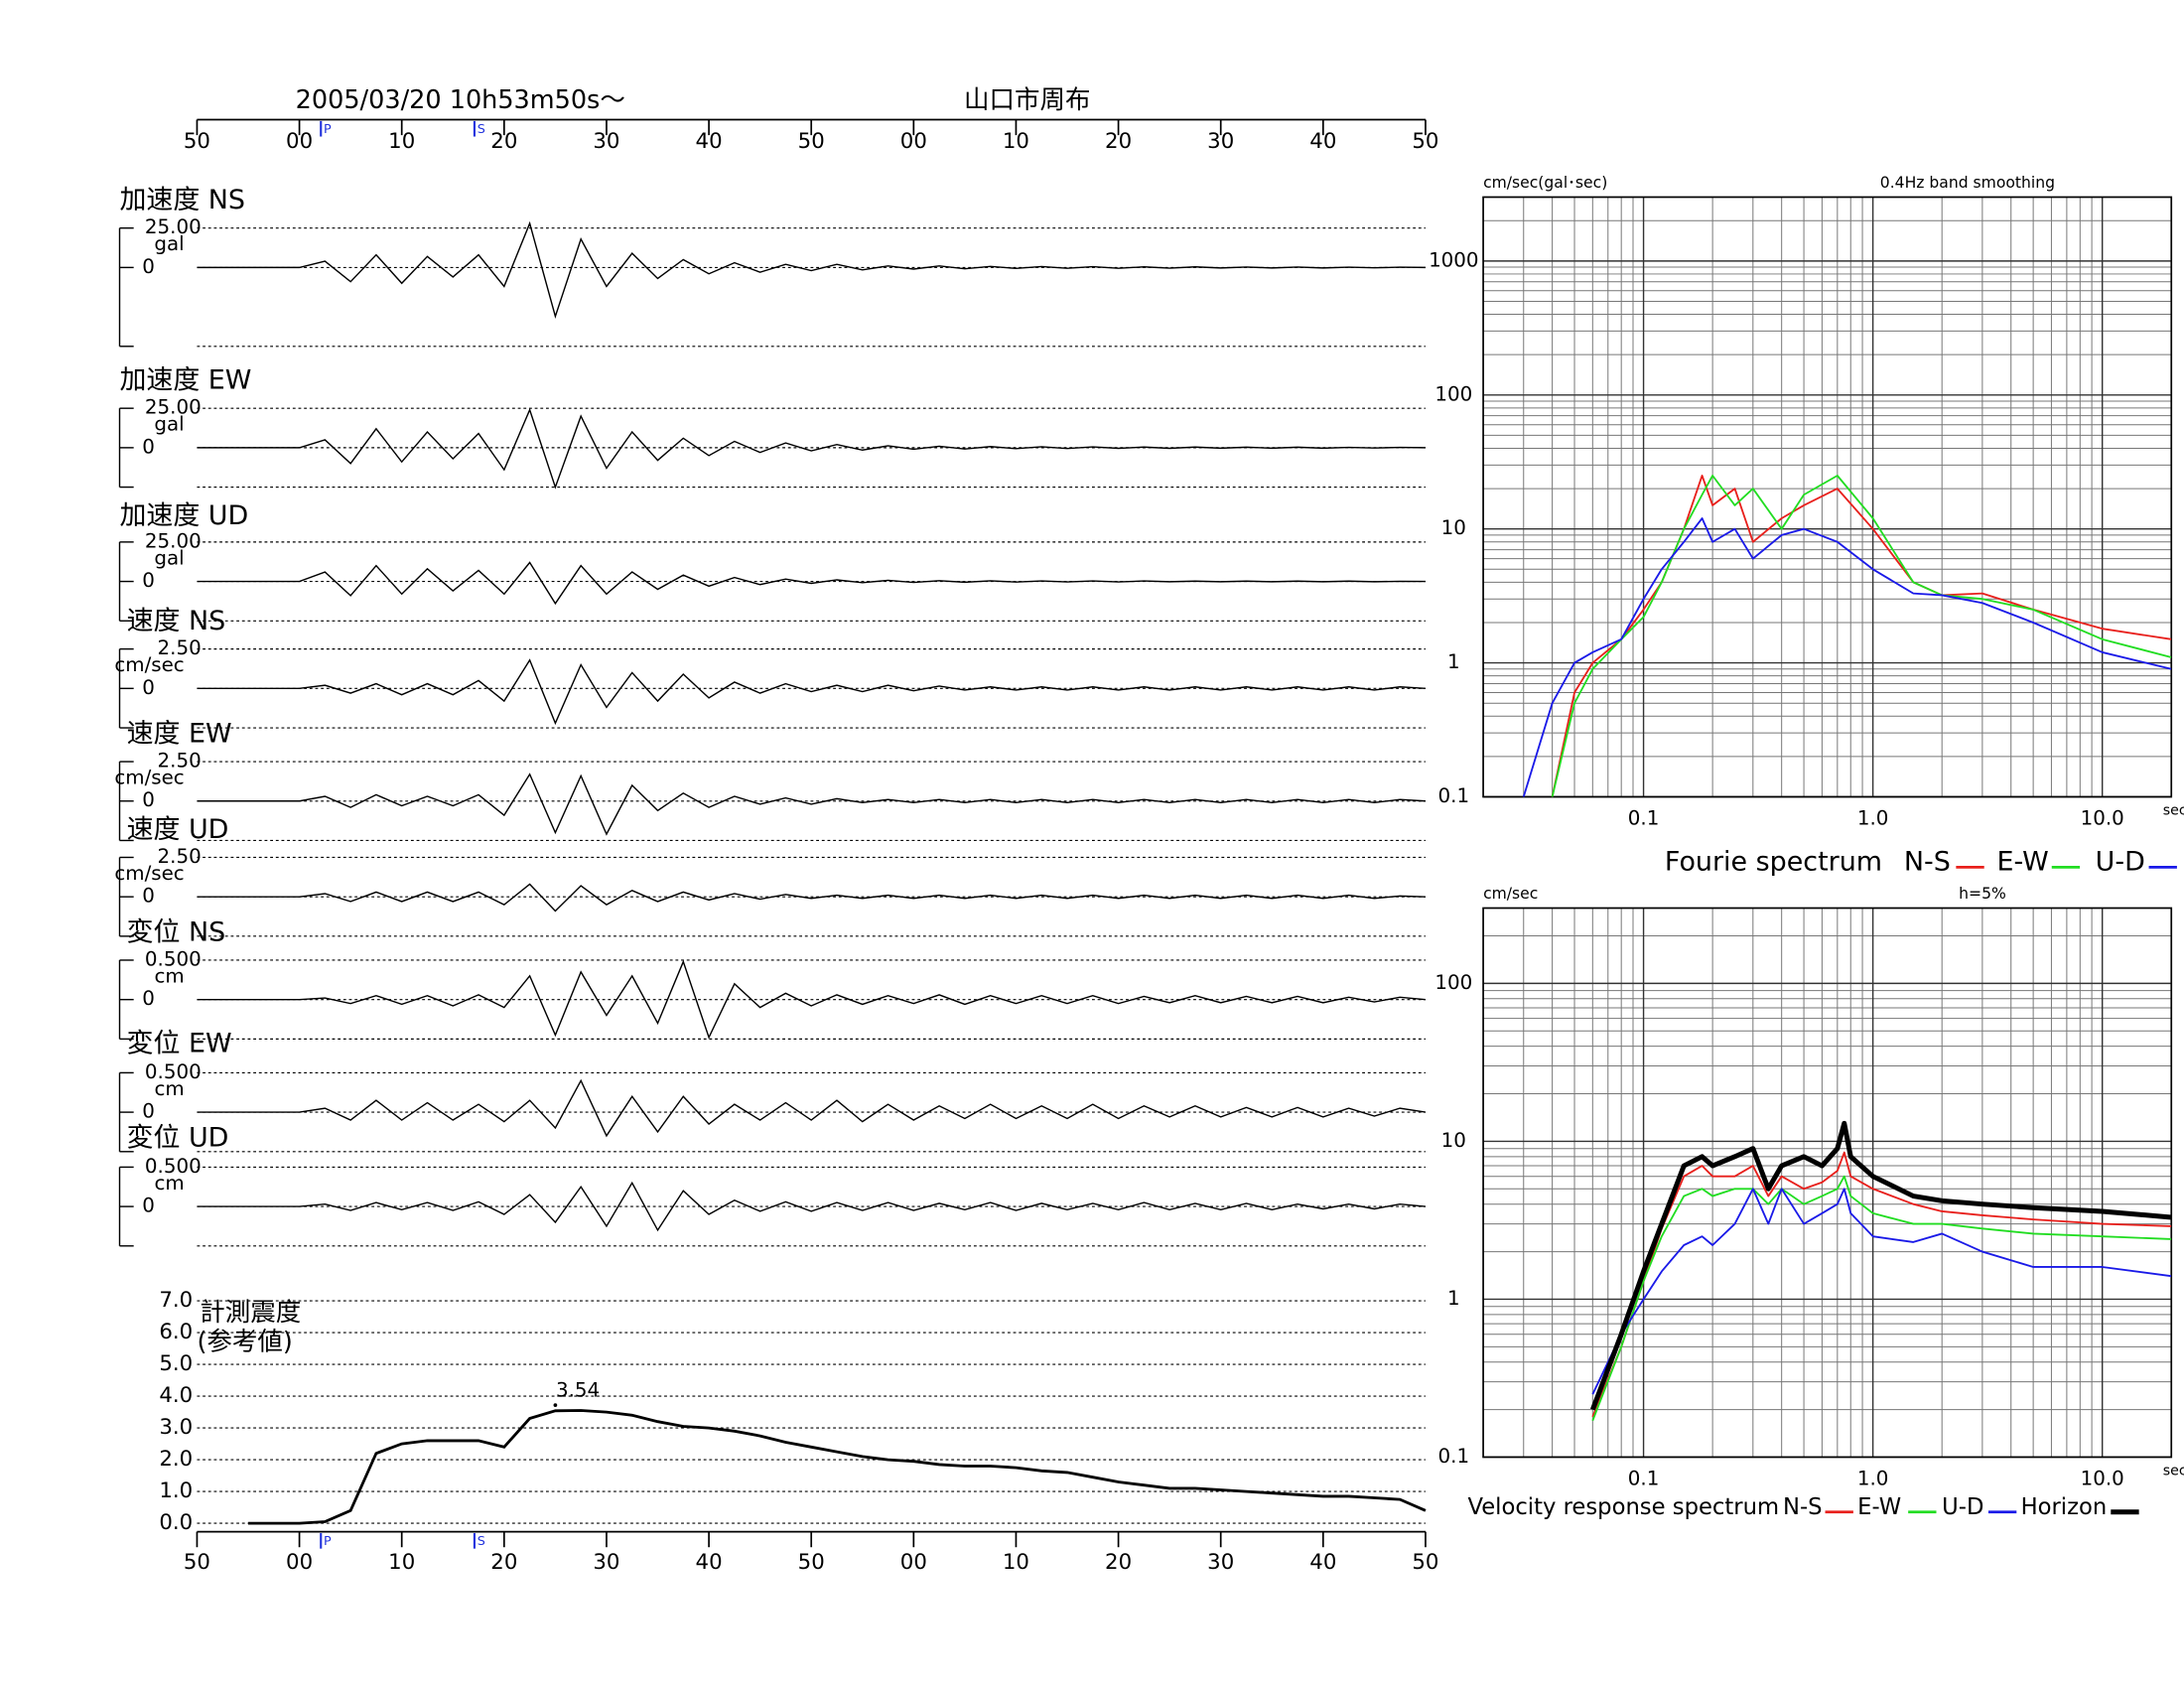  I want to click on y-tick-label: 1.0, so click(176, 1490).